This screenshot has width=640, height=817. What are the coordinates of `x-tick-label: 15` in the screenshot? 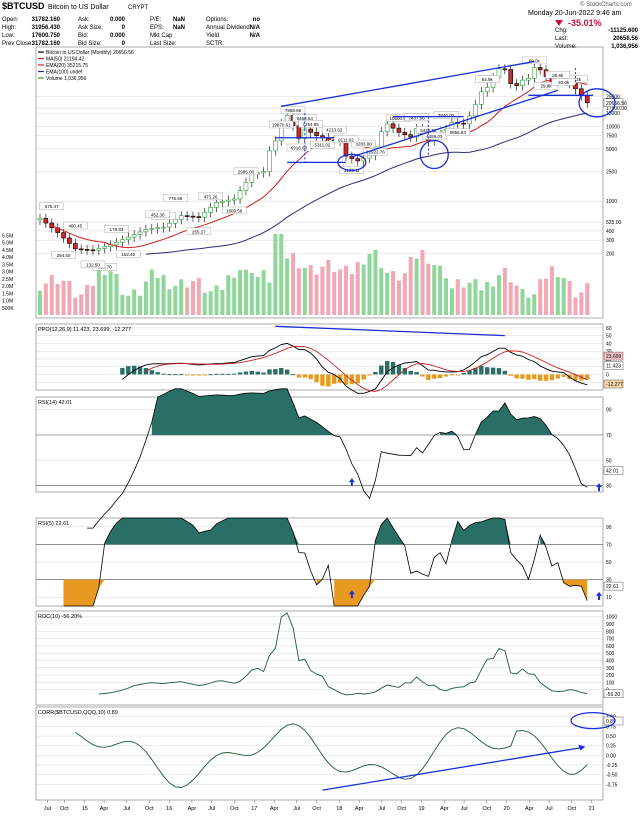 It's located at (85, 809).